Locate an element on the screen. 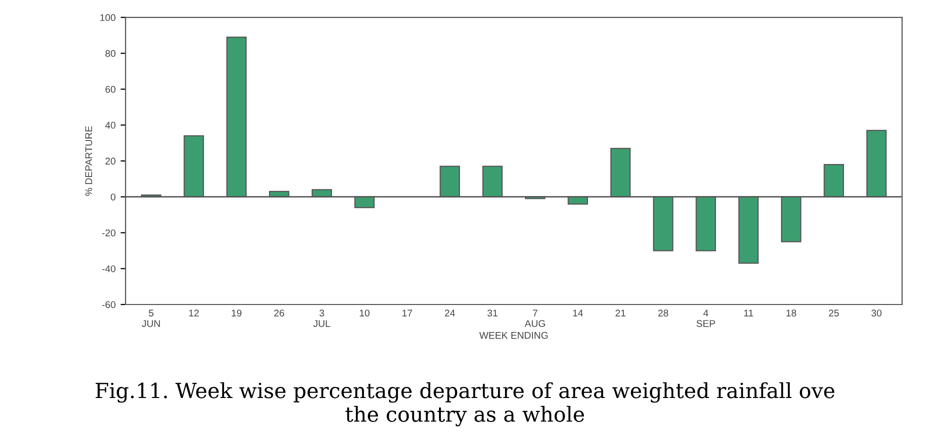  x-tick-label: 10 is located at coordinates (365, 313).